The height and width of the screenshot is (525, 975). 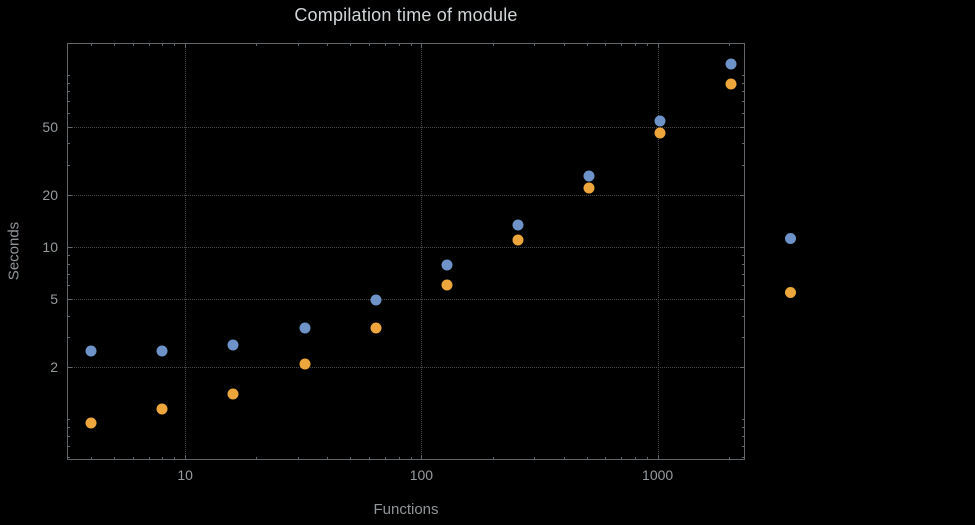 What do you see at coordinates (406, 509) in the screenshot?
I see `x-axis-label: Functions` at bounding box center [406, 509].